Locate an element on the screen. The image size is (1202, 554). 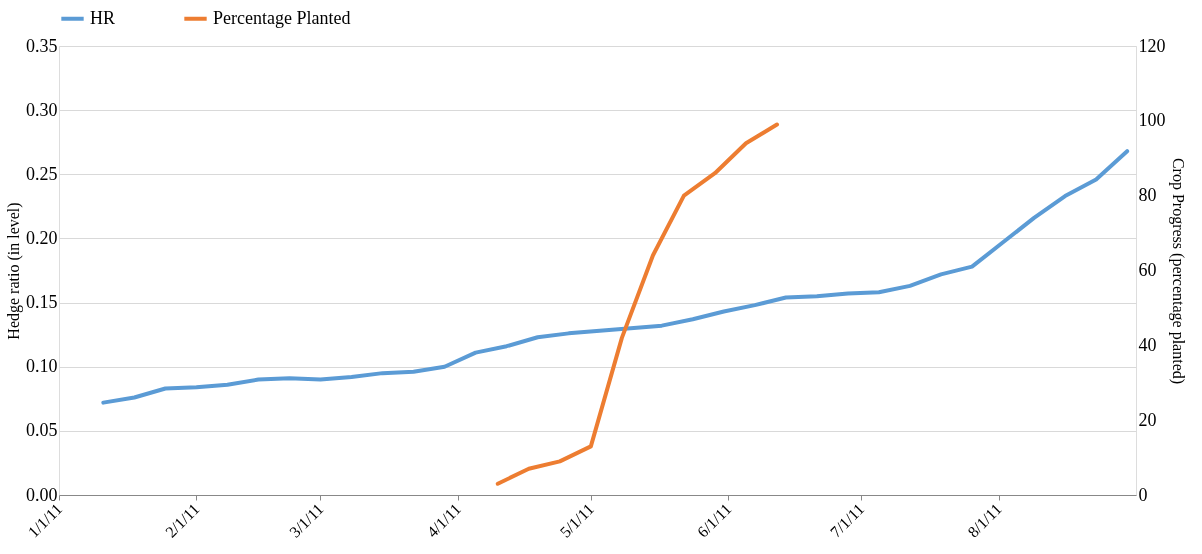
y2-tick-label: 40 is located at coordinates (1147, 344).